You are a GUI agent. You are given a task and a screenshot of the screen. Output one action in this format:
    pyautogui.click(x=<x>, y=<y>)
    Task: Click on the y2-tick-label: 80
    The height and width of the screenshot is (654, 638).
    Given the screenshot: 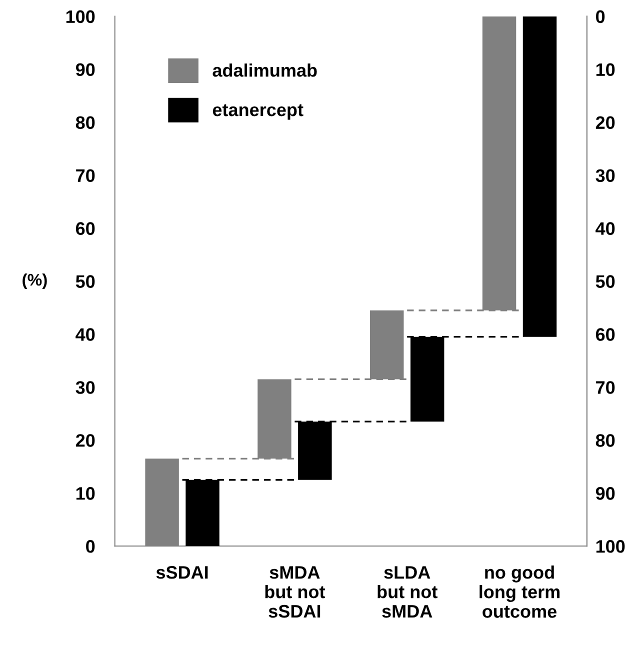 What is the action you would take?
    pyautogui.click(x=605, y=440)
    